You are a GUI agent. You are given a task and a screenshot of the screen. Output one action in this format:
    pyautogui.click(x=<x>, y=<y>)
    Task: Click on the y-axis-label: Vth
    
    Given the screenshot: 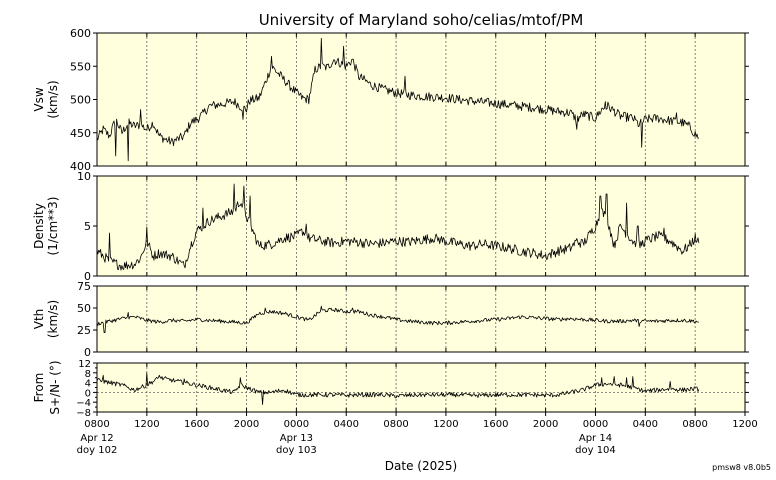 What is the action you would take?
    pyautogui.click(x=39, y=319)
    